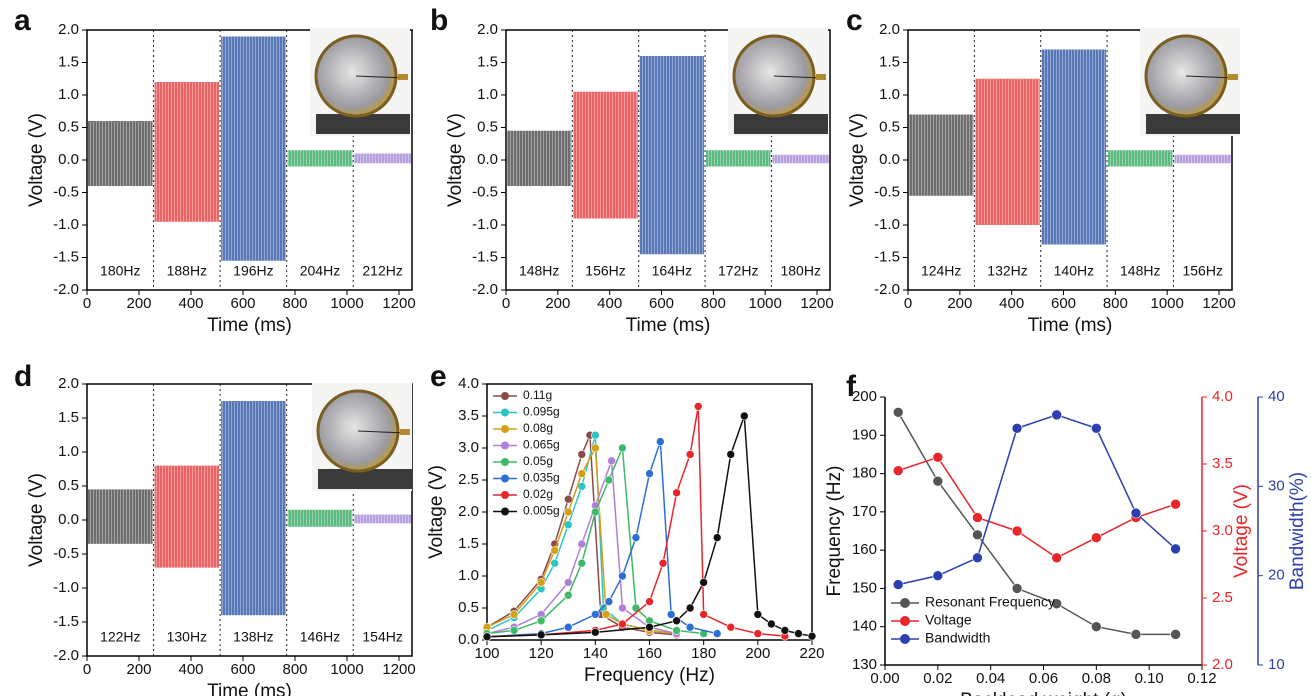  I want to click on x-tick-label: 120, so click(541, 653).